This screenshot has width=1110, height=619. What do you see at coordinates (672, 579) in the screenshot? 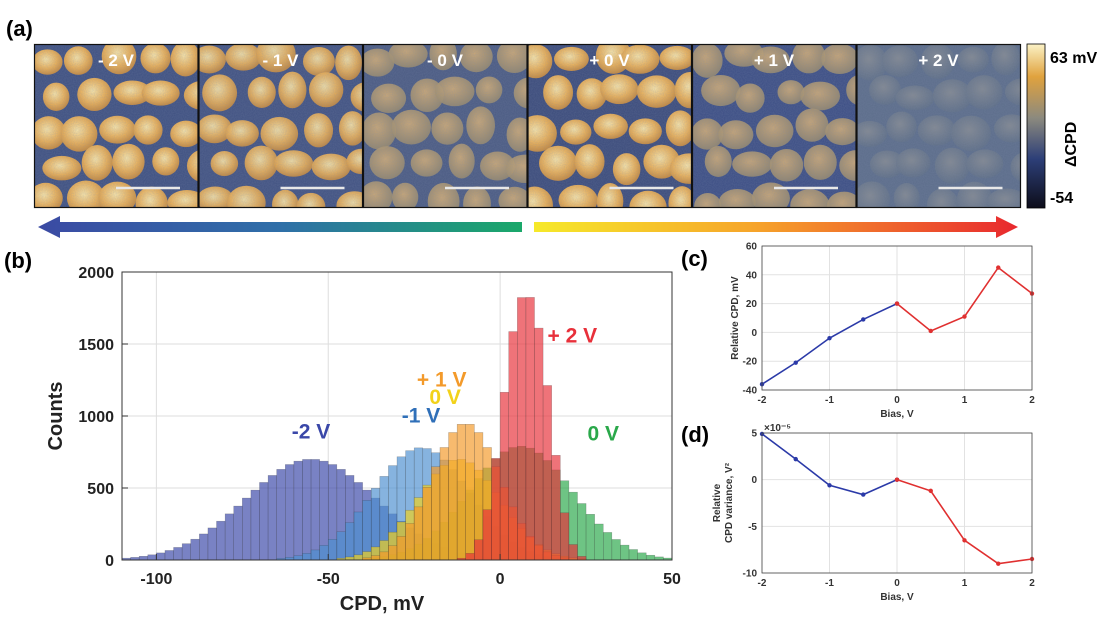
I see `x-tick-label: 50` at bounding box center [672, 579].